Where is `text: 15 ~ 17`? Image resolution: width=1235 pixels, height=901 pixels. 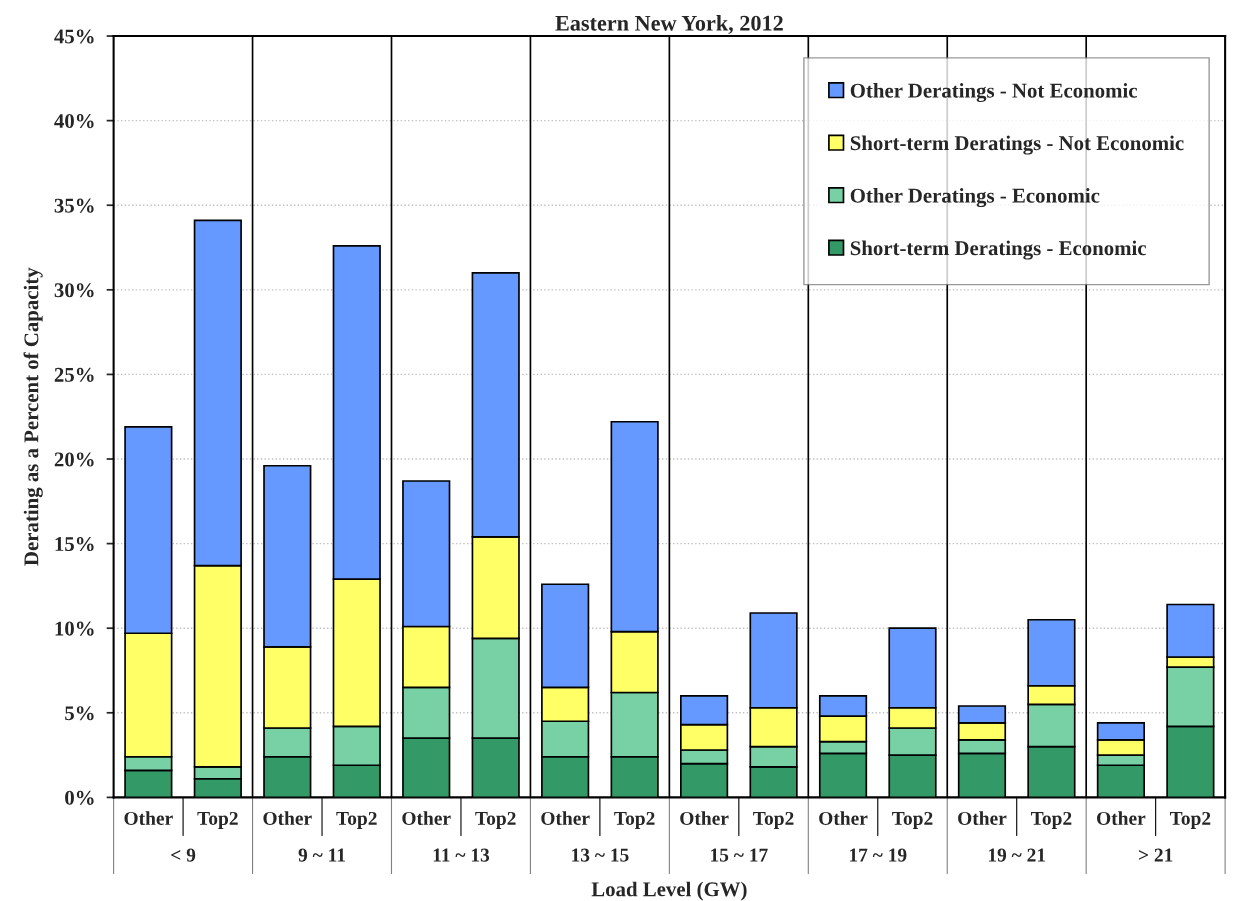
text: 15 ~ 17 is located at coordinates (739, 855).